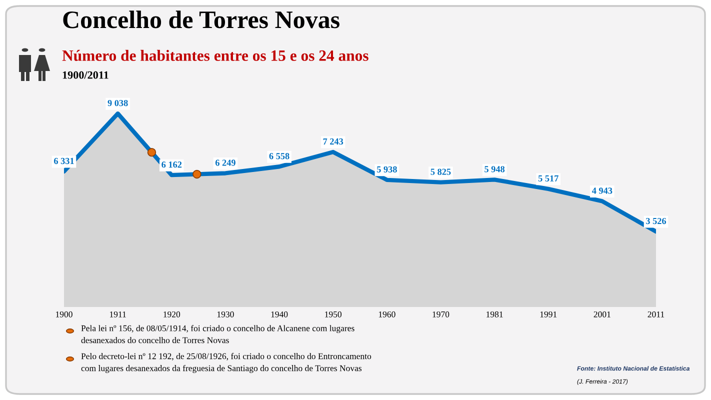 This screenshot has height=400, width=711. What do you see at coordinates (172, 314) in the screenshot?
I see `x-tick-label: 1920` at bounding box center [172, 314].